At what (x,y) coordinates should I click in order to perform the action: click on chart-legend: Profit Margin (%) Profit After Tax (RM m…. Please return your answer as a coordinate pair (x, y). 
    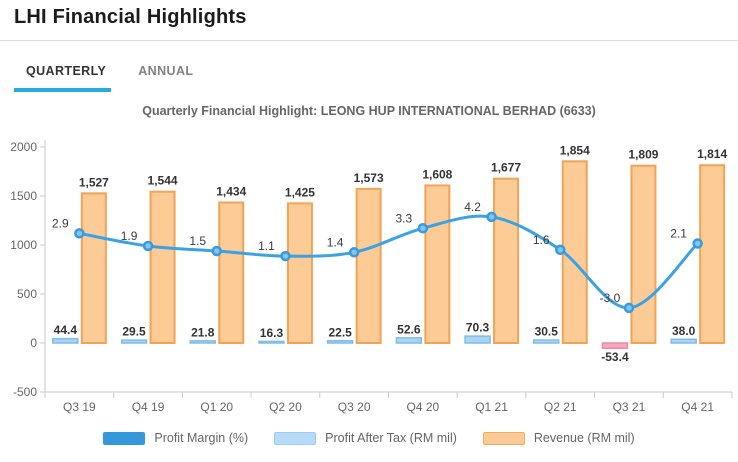
    Looking at the image, I should click on (369, 438).